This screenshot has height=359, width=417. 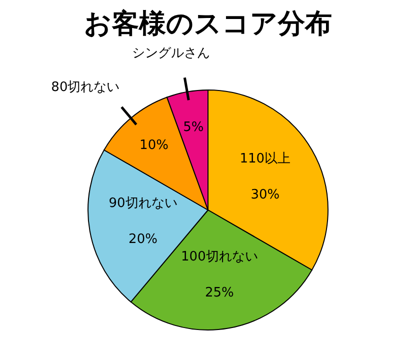 I want to click on slice-label: 90切れない, so click(x=143, y=203).